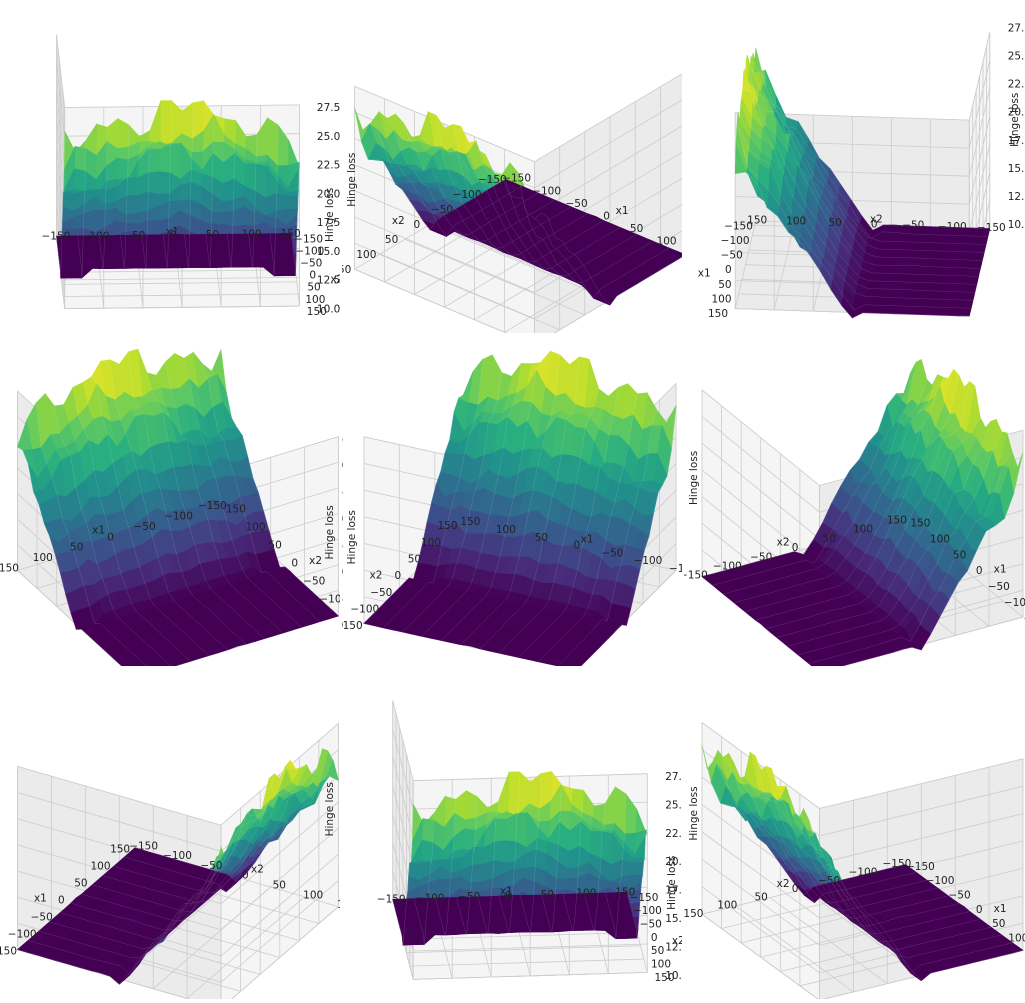 The width and height of the screenshot is (1025, 1003). I want to click on x1-tick-label: 100, so click(506, 530).